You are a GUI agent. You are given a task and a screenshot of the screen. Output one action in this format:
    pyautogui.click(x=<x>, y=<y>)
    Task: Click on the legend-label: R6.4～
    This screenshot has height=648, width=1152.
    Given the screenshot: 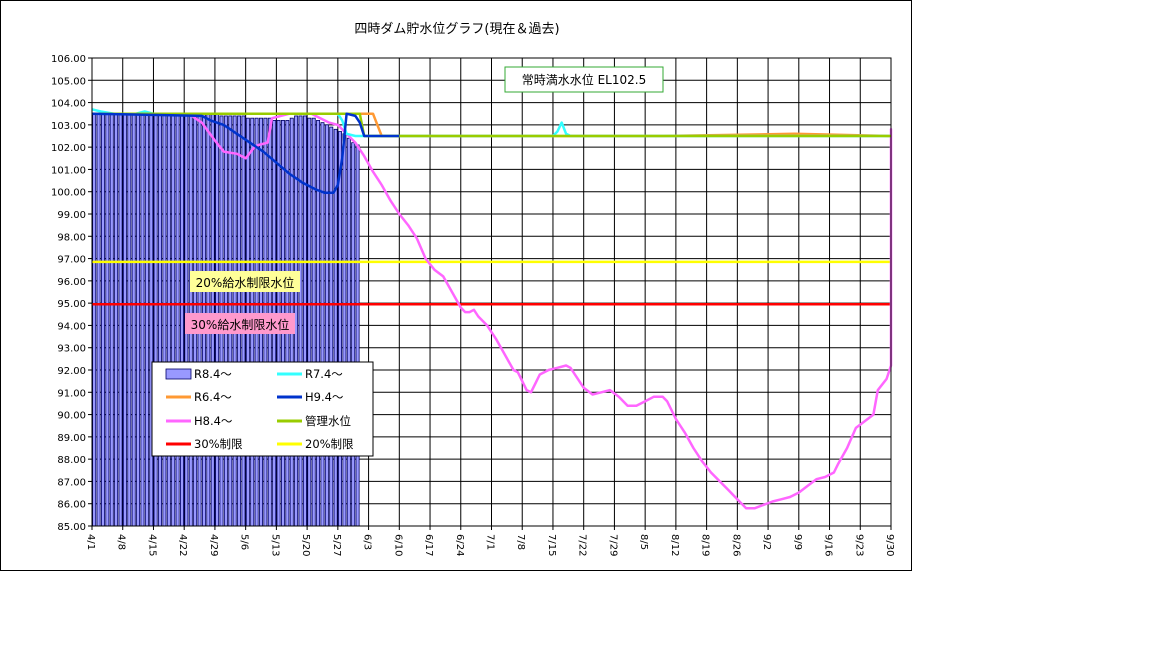 What is the action you would take?
    pyautogui.click(x=213, y=397)
    